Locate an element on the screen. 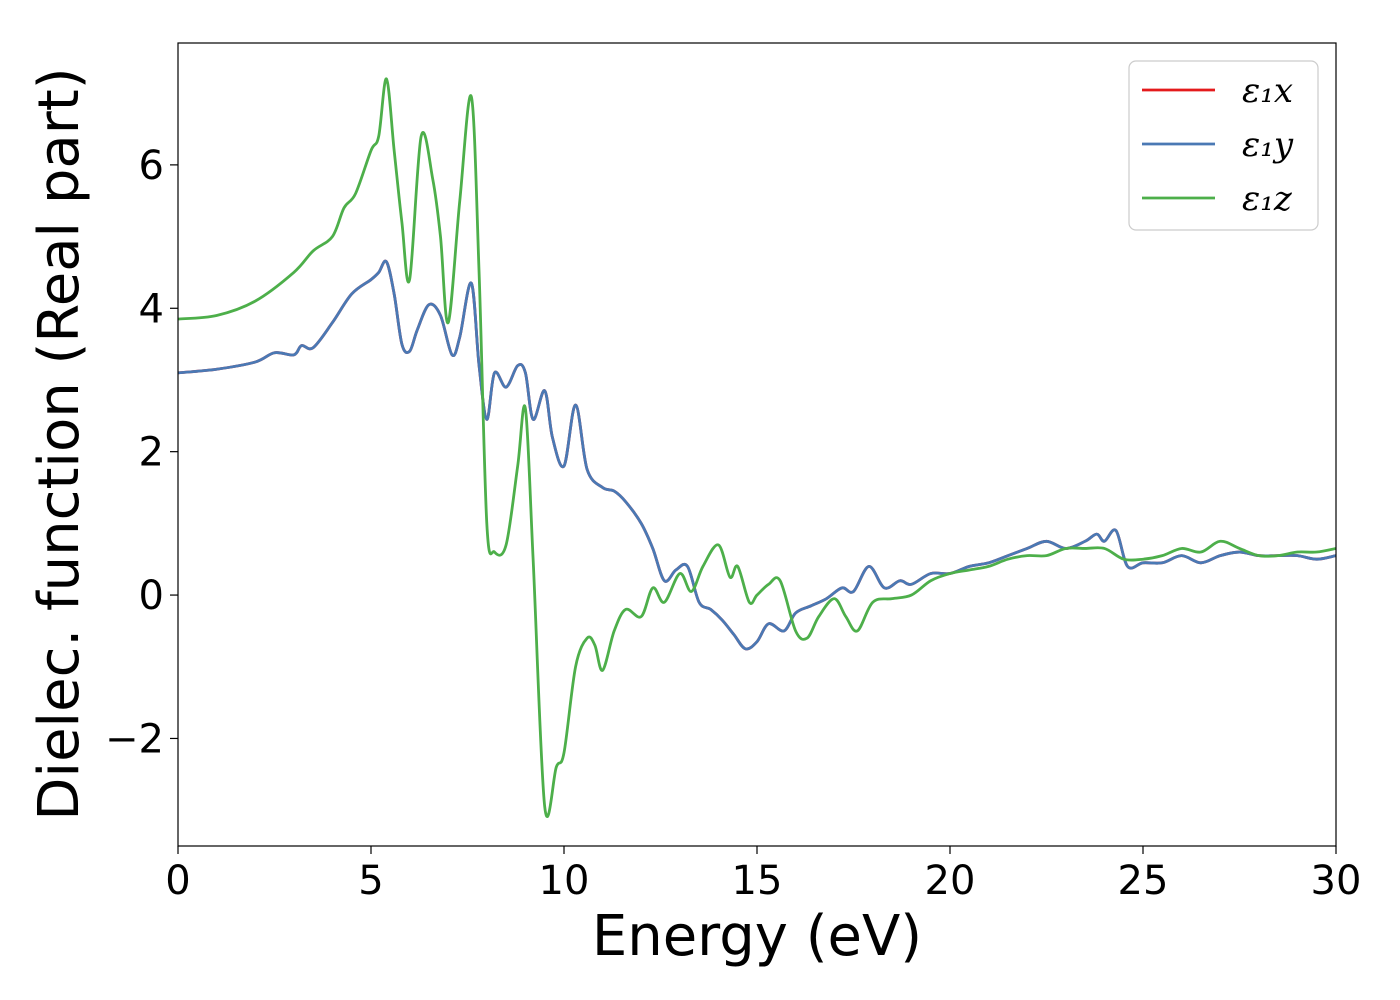 This screenshot has width=1400, height=1000. x-tick-label: 0 is located at coordinates (177, 881).